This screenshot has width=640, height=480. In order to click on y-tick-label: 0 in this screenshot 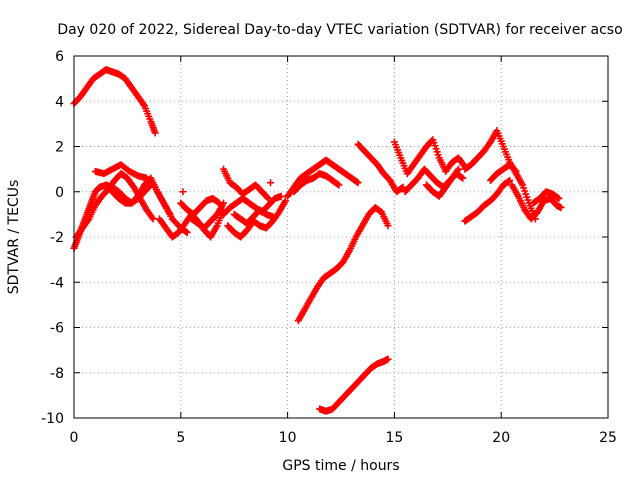, I will do `click(59, 193)`.